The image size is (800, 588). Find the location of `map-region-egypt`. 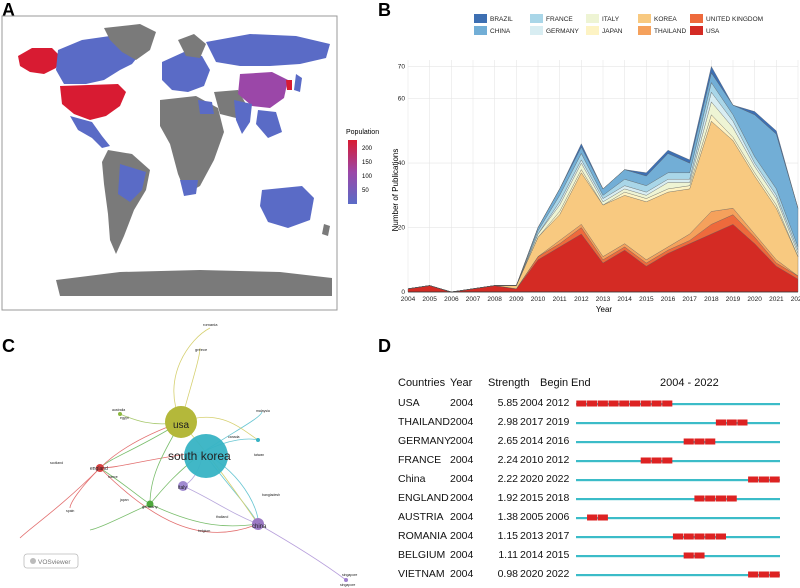

map-region-egypt is located at coordinates (206, 107).